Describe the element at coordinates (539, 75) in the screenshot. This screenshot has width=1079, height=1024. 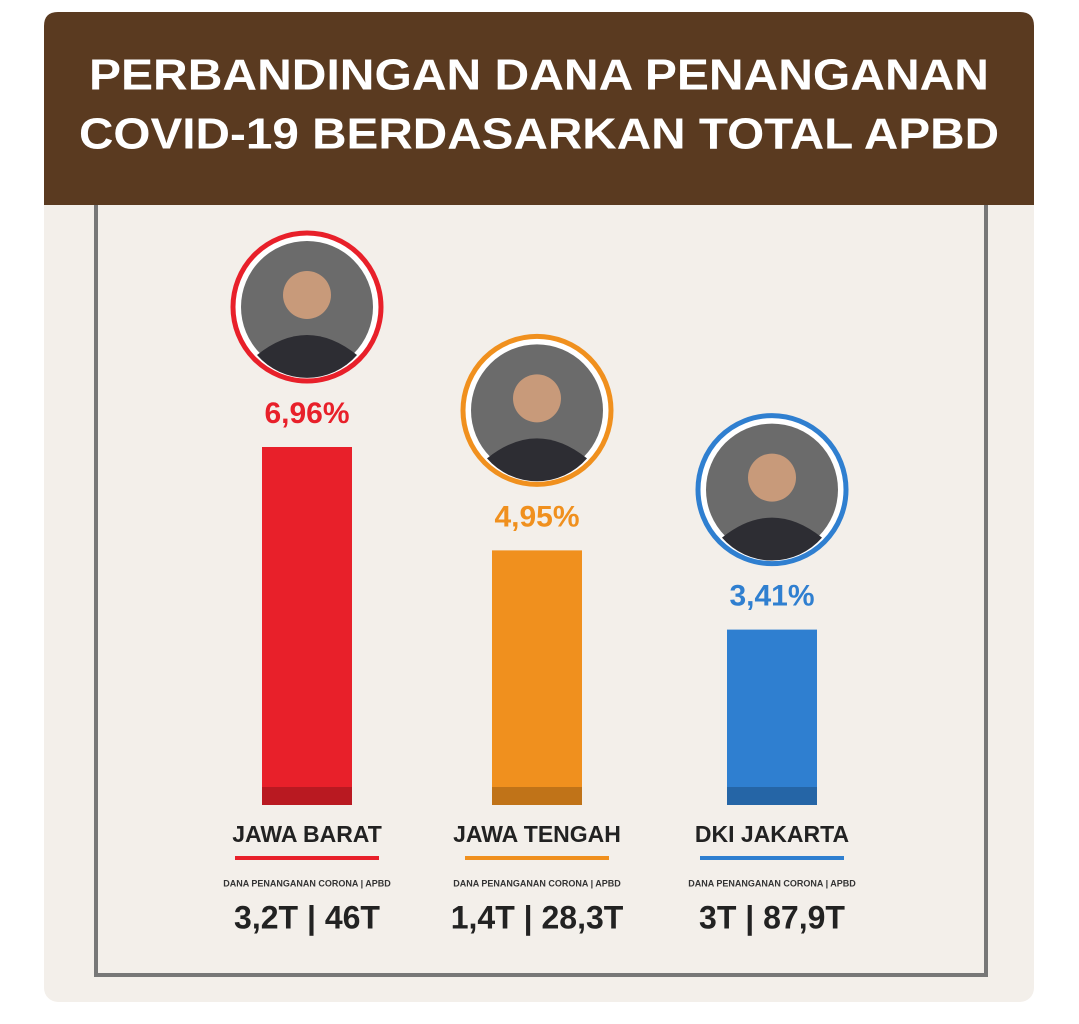
I see `chart-title: PERBANDINGAN DANA PENANGANAN` at that location.